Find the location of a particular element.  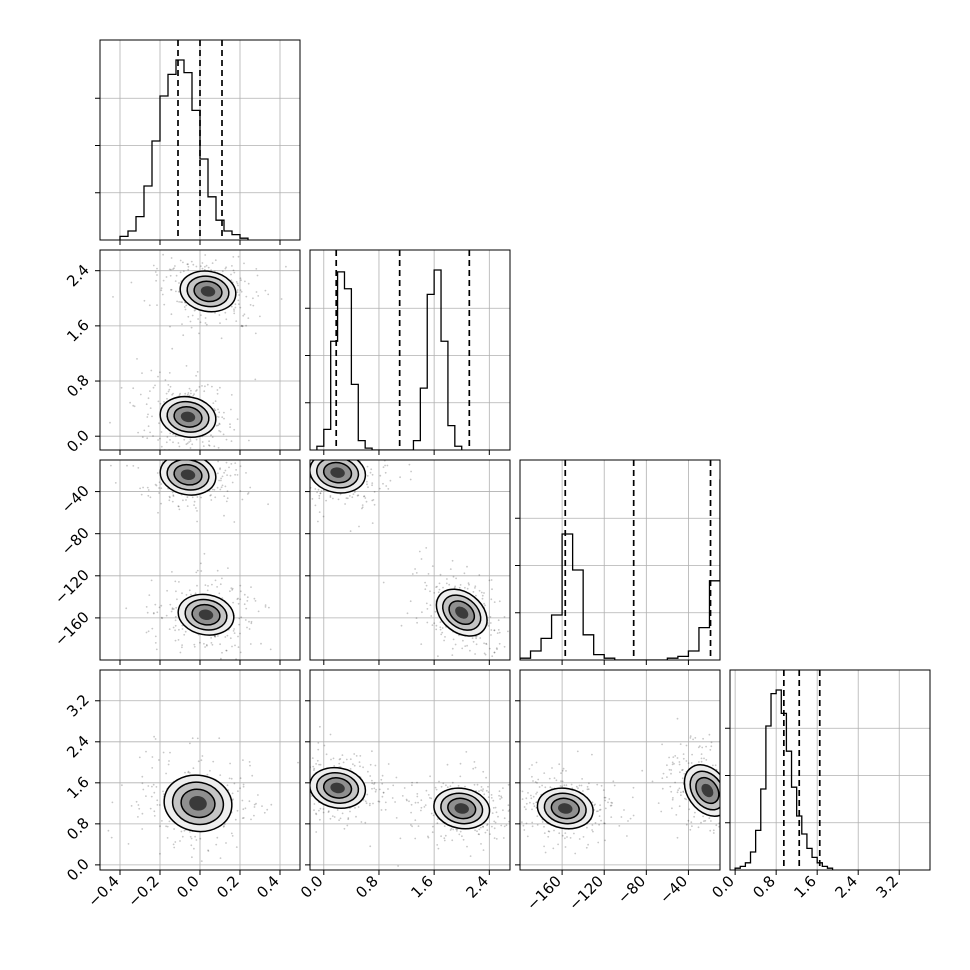

y-tick-label: 1.6 is located at coordinates (78, 331).